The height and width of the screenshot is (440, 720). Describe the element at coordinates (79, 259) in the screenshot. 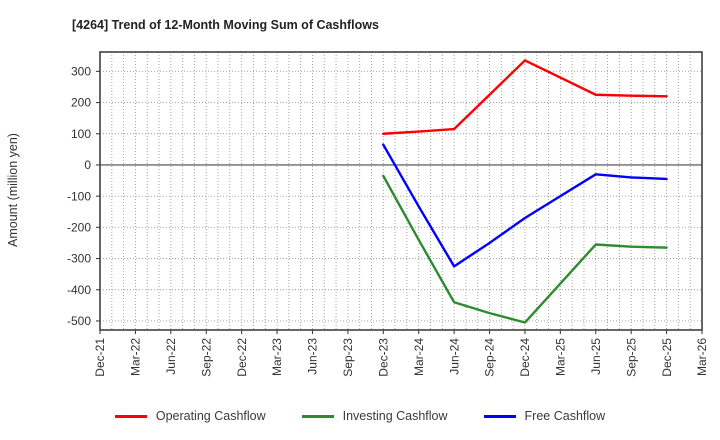

I see `y-tick-label: -300` at that location.